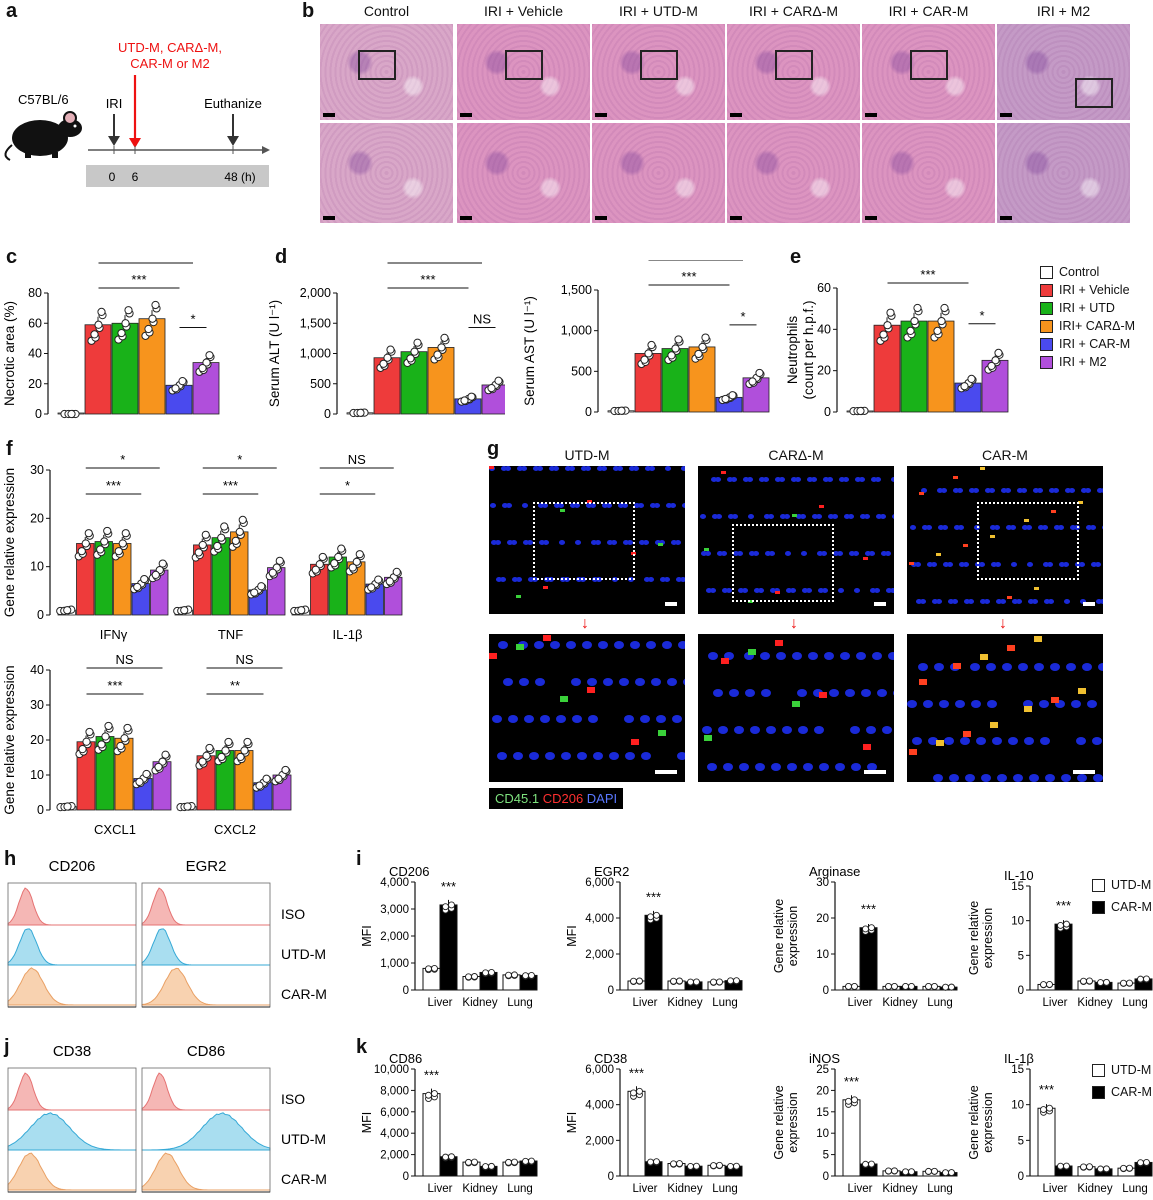 The image size is (1153, 1200). What do you see at coordinates (9, 739) in the screenshot?
I see `y-axis-label: Gene relative expression` at bounding box center [9, 739].